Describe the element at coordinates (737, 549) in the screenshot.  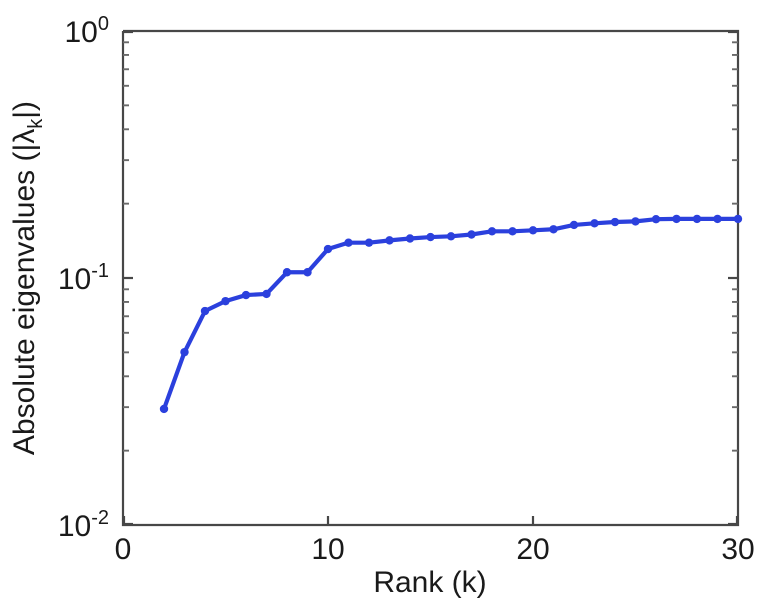
I see `x-tick-label-30: 30` at that location.